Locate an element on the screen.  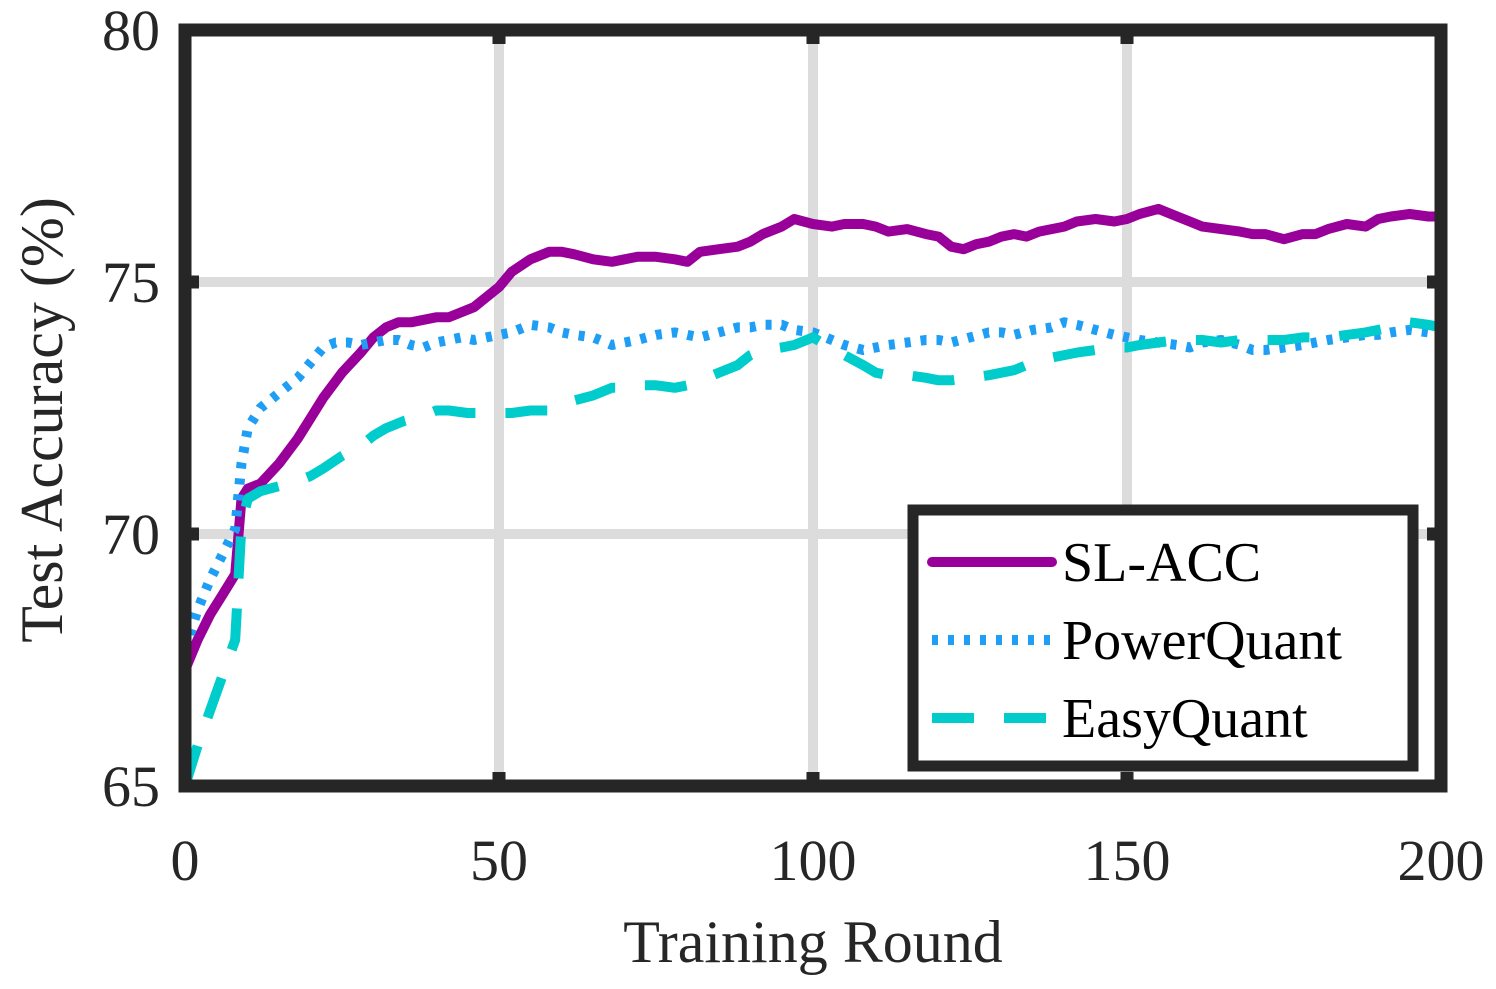
legend: SL-ACC PowerQuant EasyQuant is located at coordinates (1163, 638).